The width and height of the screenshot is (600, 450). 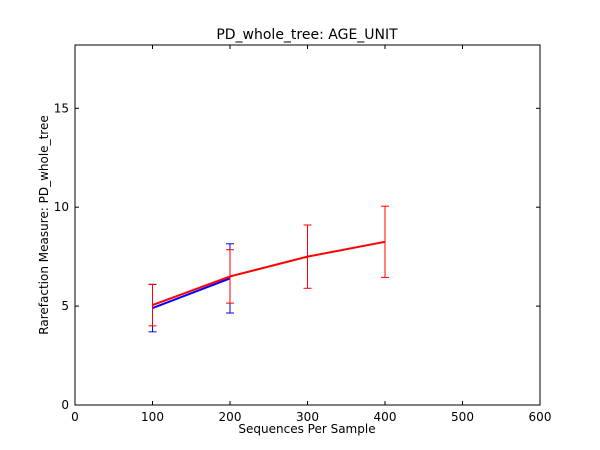 I want to click on y-tick-label: 10, so click(x=61, y=207).